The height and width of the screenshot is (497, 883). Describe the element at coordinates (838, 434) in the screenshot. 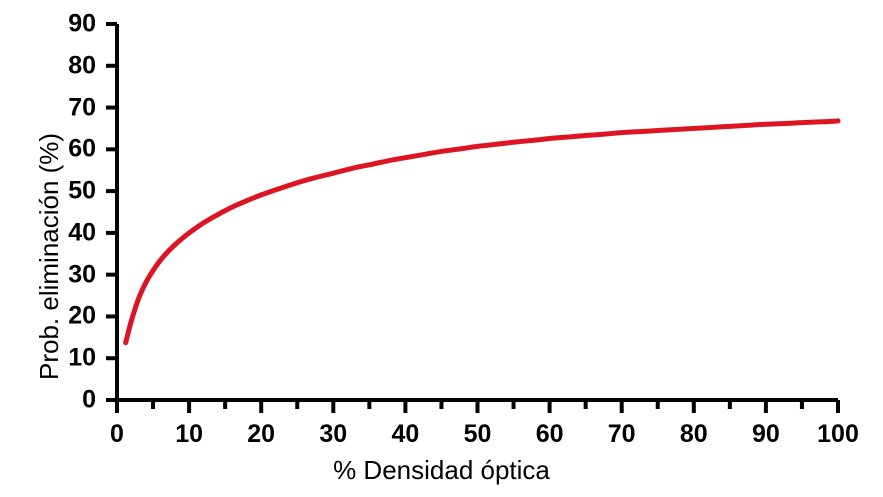

I see `x-axis-tick-label: 100` at that location.